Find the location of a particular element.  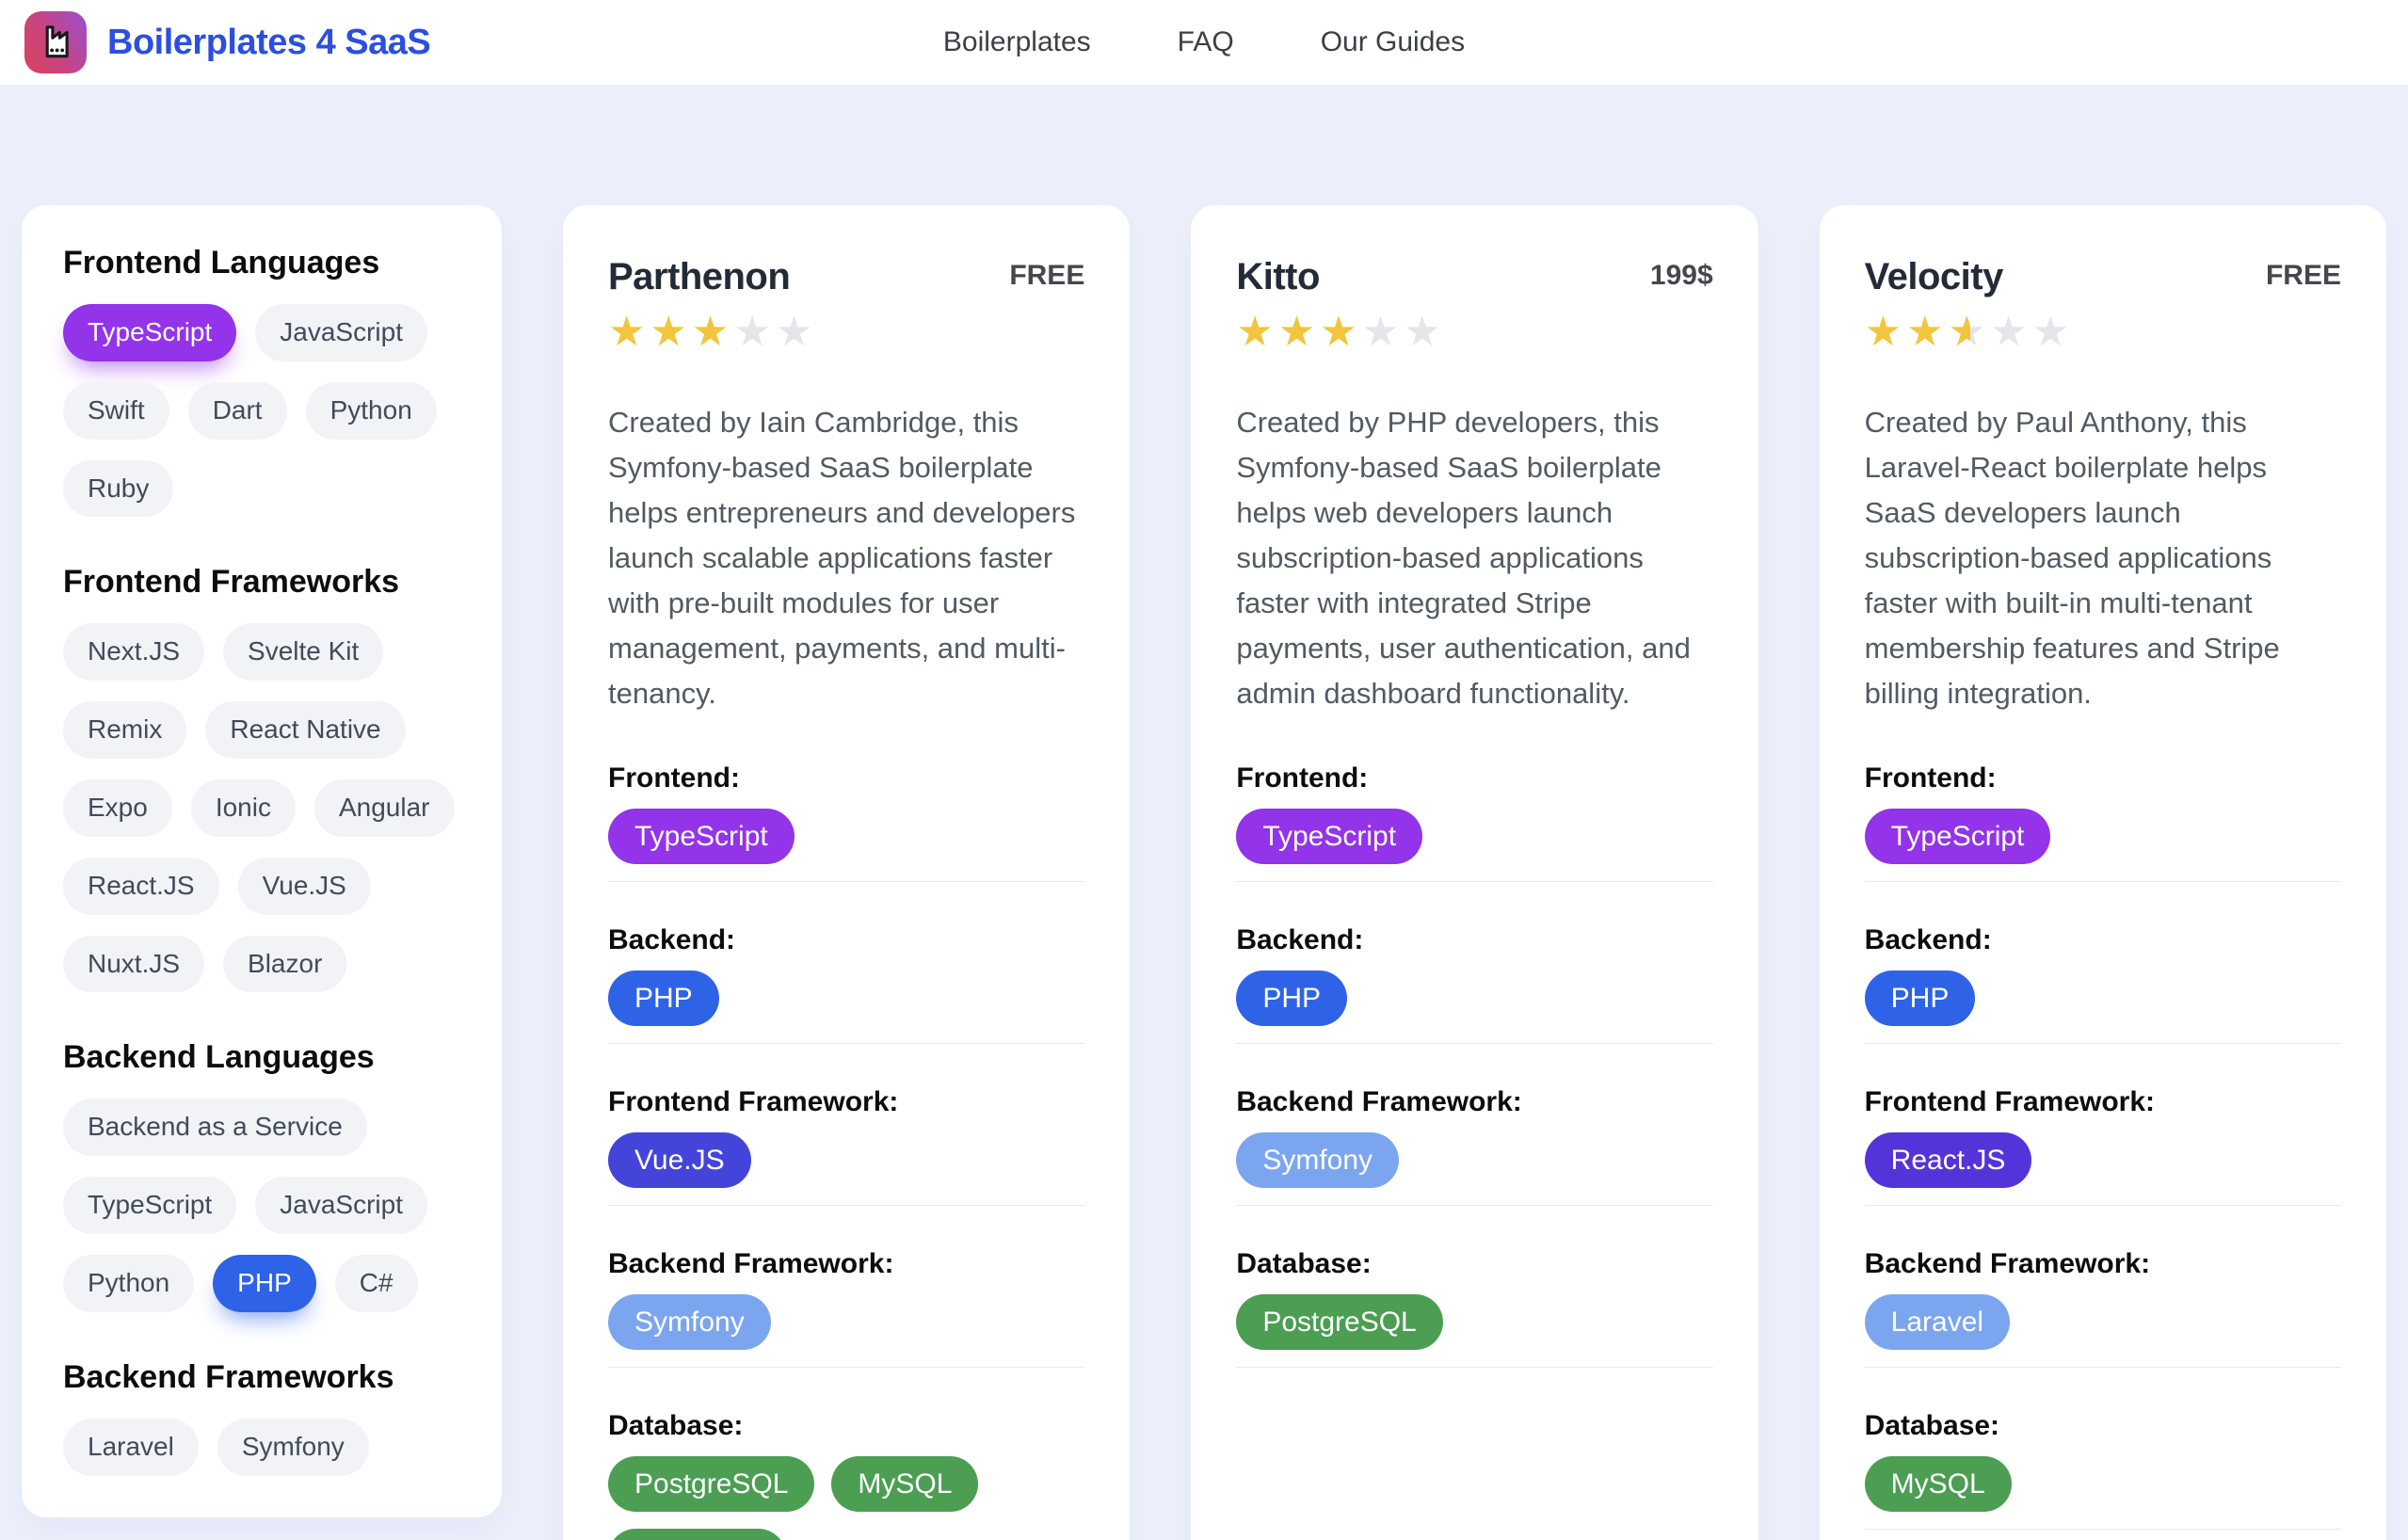

filter-section-title: Backend Languages is located at coordinates (219, 1057).